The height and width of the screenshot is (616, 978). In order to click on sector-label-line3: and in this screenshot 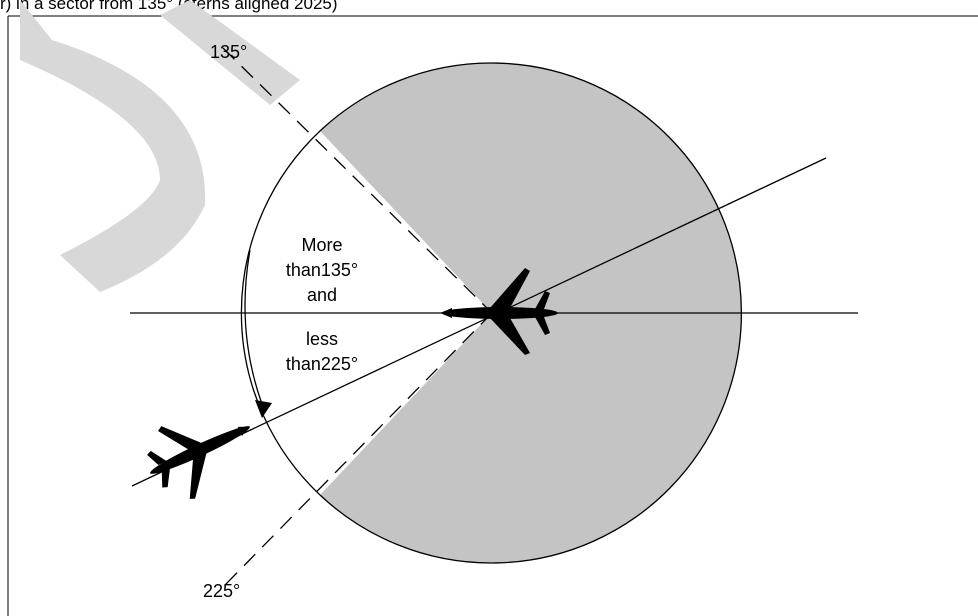, I will do `click(322, 295)`.